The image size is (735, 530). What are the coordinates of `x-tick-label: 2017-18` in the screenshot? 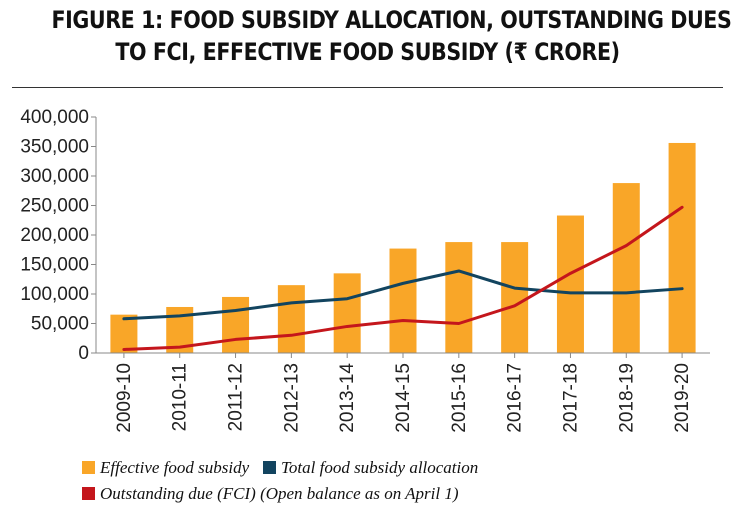 It's located at (570, 398).